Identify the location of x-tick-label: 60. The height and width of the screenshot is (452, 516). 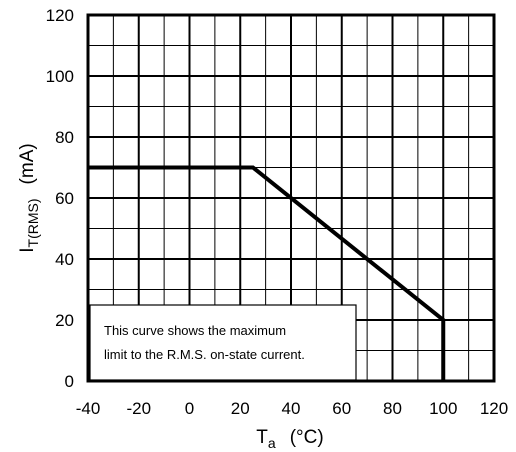
(341, 408).